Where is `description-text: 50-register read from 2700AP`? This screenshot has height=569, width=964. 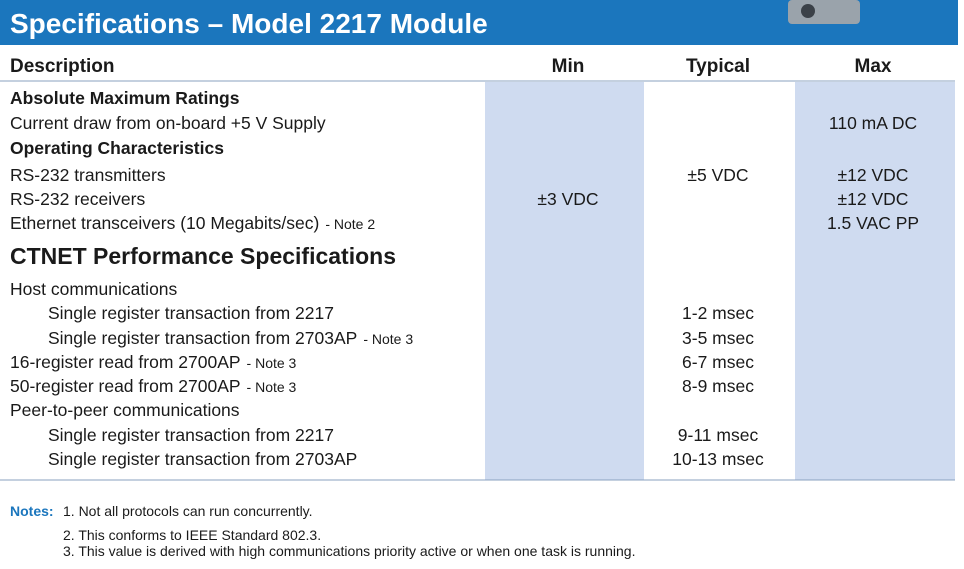
description-text: 50-register read from 2700AP is located at coordinates (125, 386).